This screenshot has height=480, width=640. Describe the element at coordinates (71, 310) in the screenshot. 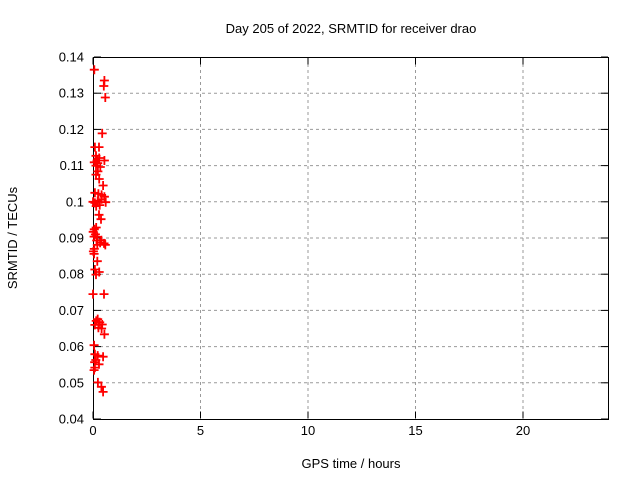

I see `y-tick-label: 0.07` at that location.